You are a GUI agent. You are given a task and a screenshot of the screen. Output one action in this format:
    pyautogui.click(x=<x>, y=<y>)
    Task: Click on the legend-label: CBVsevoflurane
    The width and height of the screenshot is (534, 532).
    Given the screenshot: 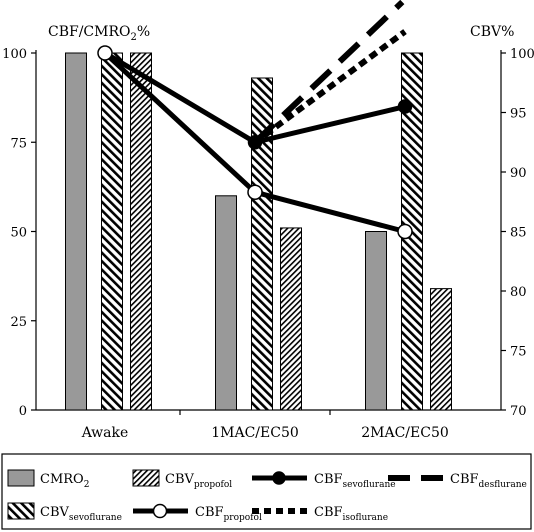 What is the action you would take?
    pyautogui.click(x=81, y=514)
    